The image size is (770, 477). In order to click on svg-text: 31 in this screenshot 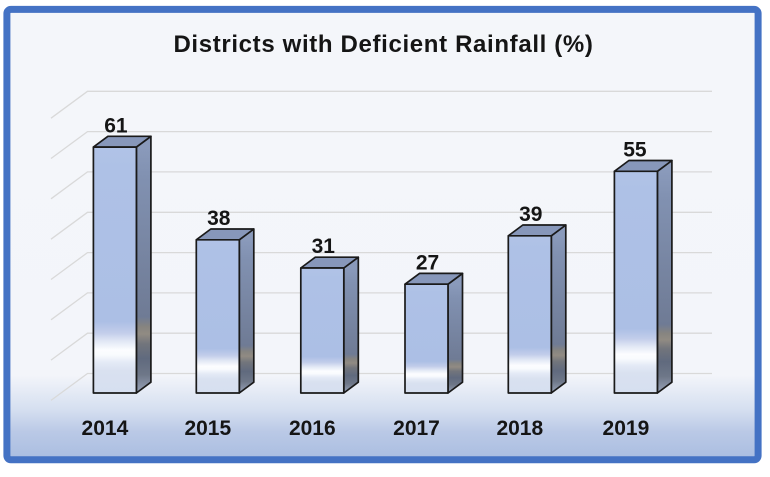, I will do `click(324, 246)`.